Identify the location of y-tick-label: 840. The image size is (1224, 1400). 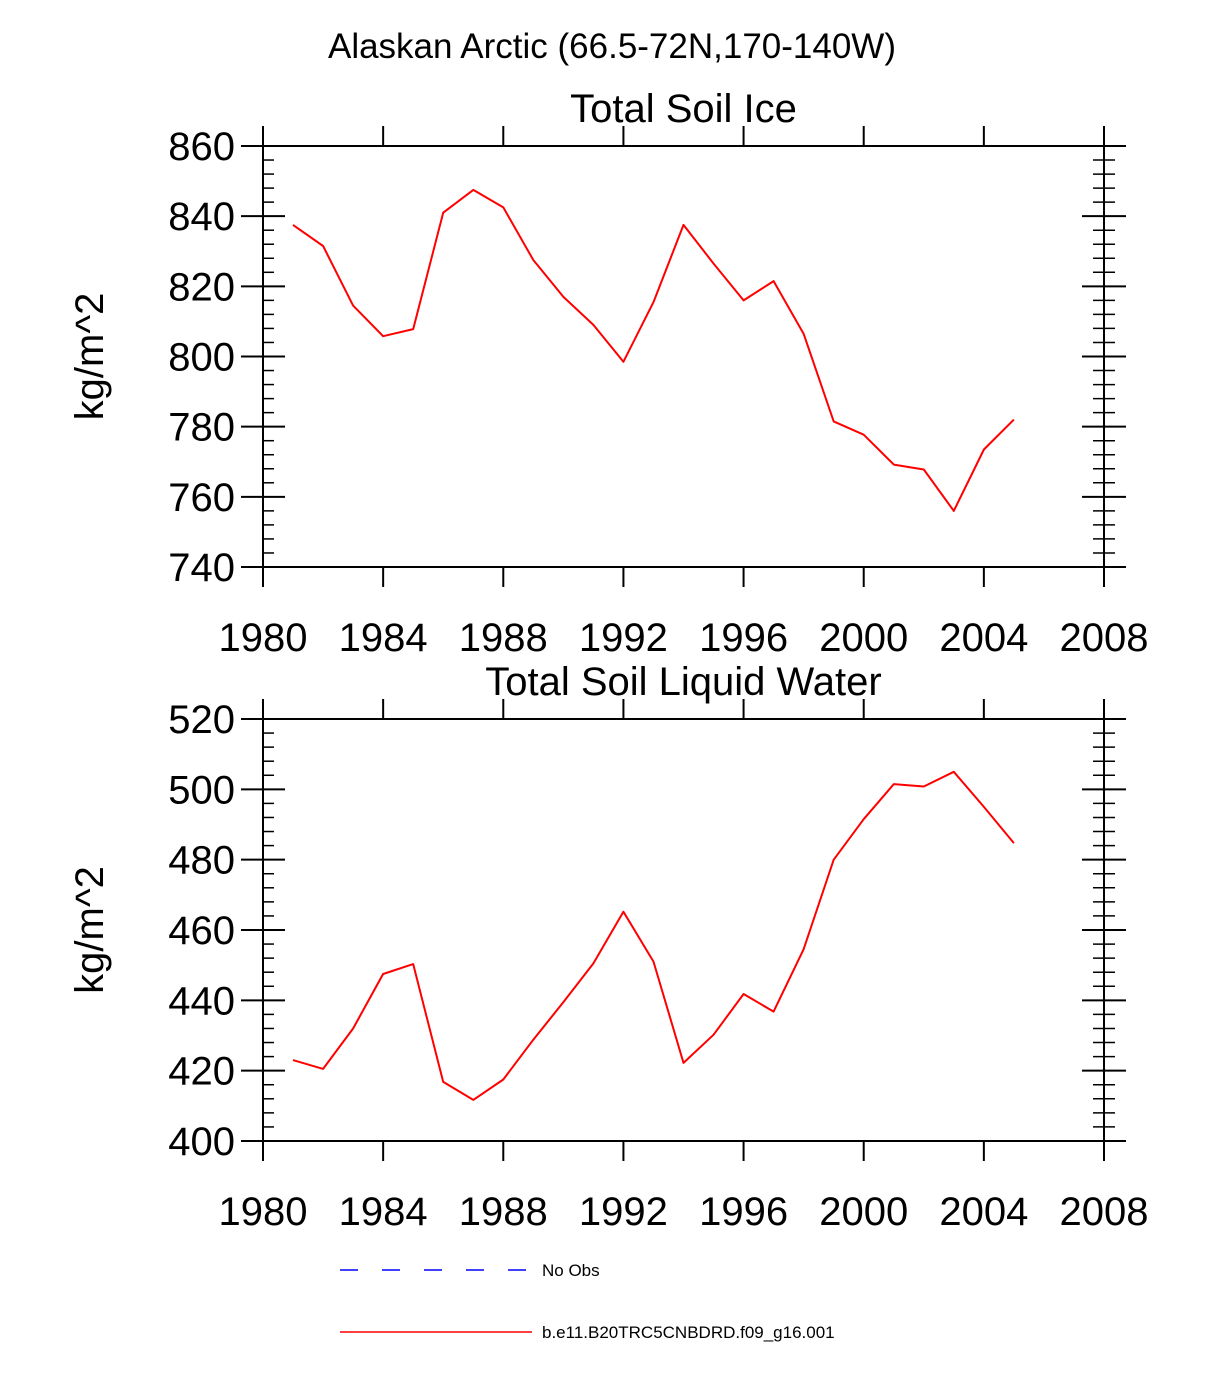
(201, 217).